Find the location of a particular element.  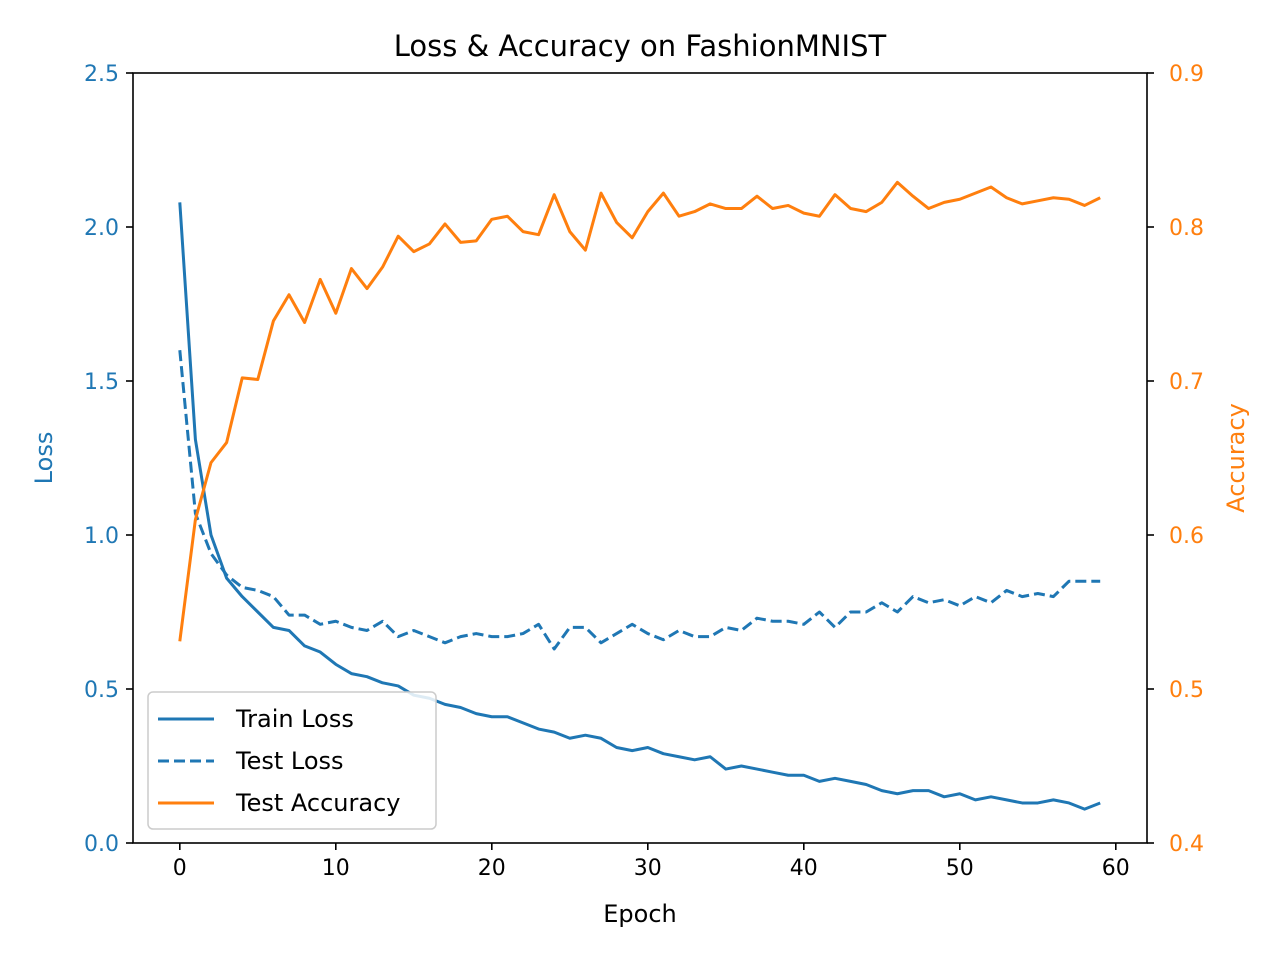

legend-label-test-loss: Test Loss is located at coordinates (289, 761).